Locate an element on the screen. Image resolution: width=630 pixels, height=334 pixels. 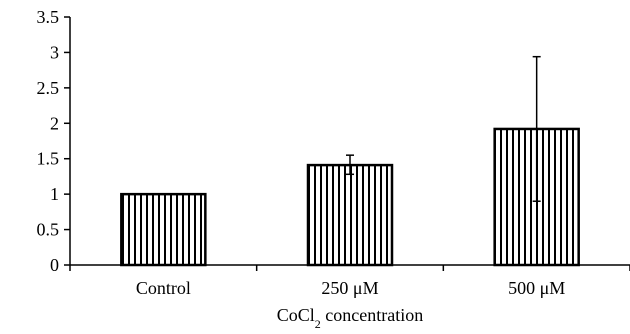
x-axis-ticks is located at coordinates (349, 268).